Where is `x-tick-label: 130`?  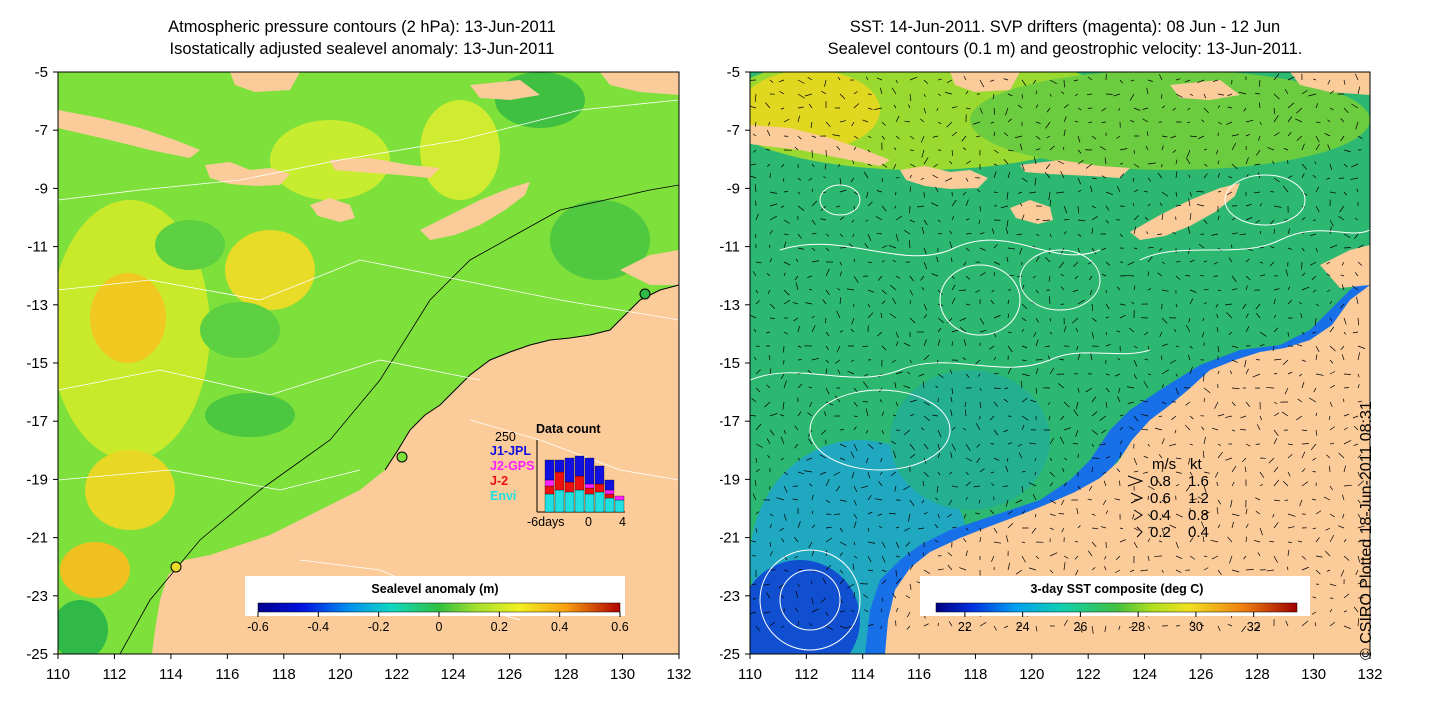
x-tick-label: 130 is located at coordinates (1313, 674).